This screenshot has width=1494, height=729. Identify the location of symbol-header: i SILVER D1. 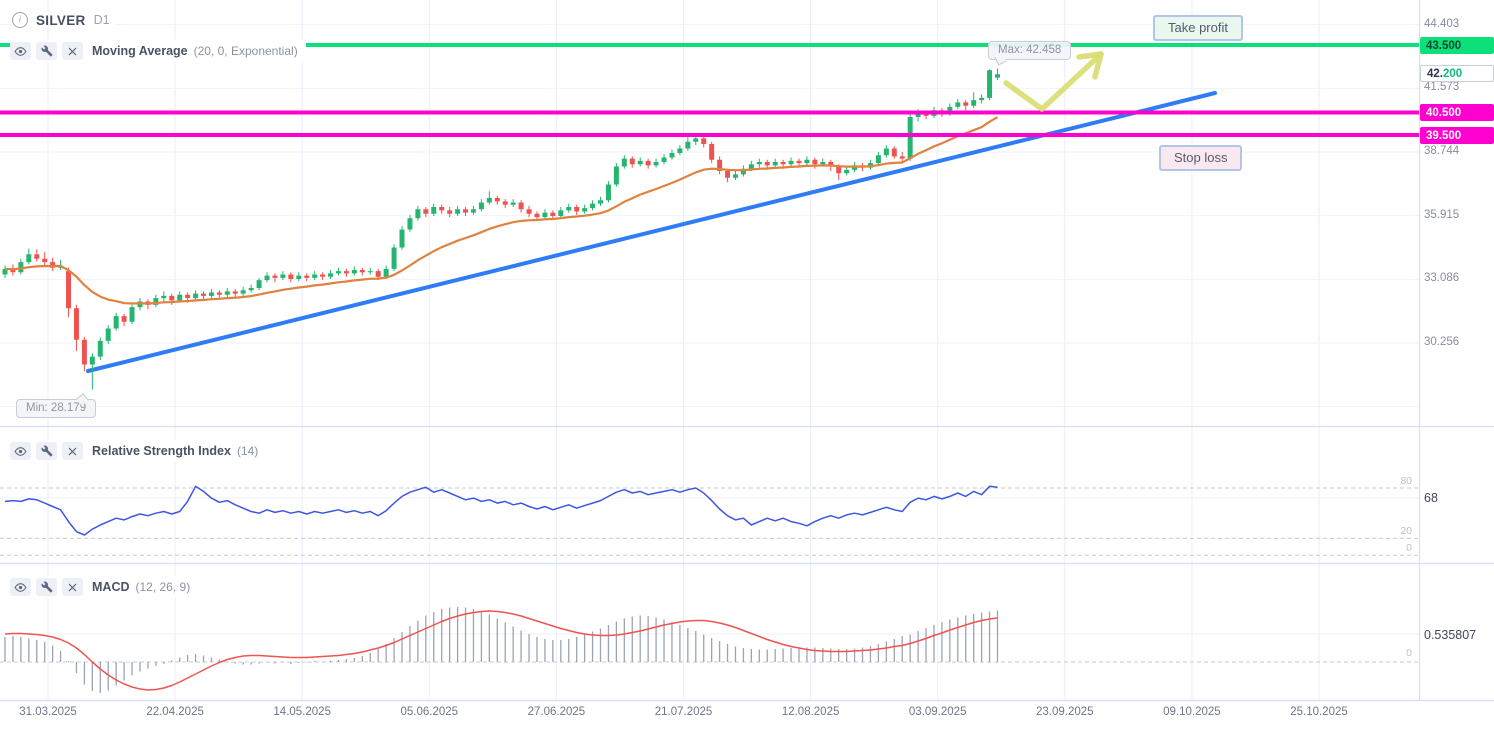
(64, 20).